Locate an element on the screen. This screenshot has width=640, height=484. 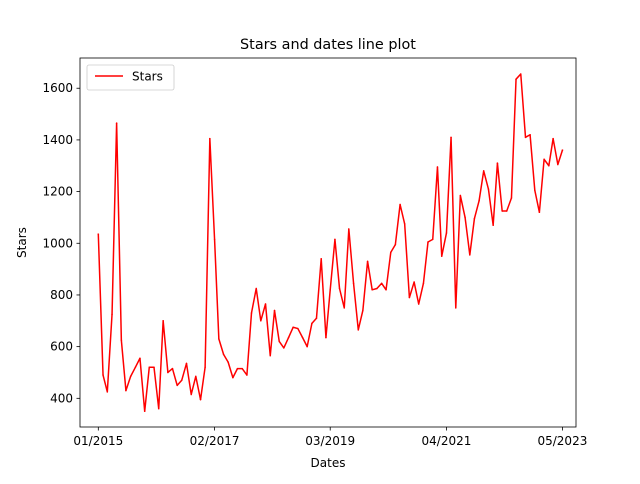
x-tick-label: 04/2021 is located at coordinates (447, 441).